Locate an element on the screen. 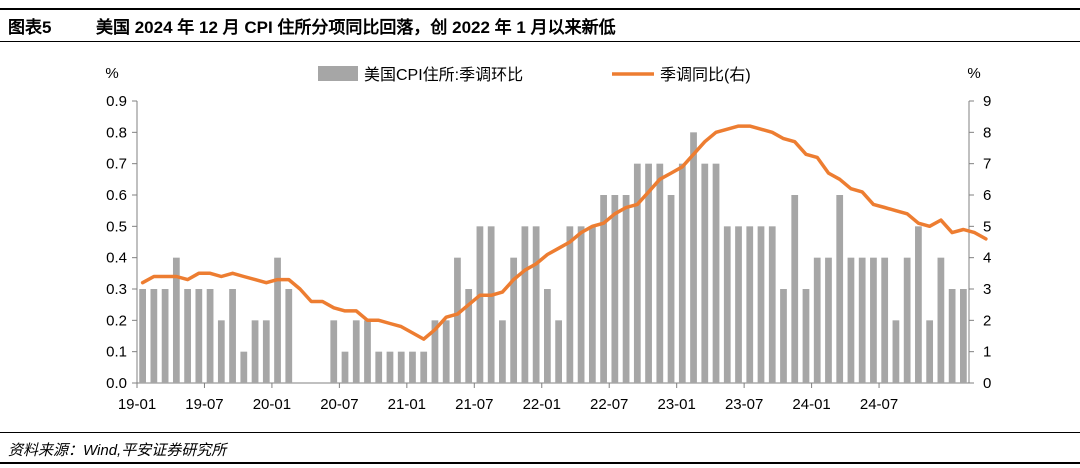  x-tick-label: 19-07 is located at coordinates (204, 404).